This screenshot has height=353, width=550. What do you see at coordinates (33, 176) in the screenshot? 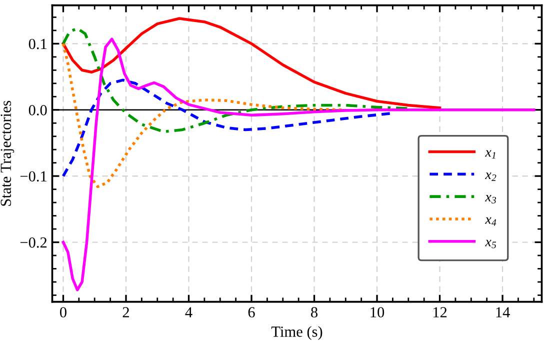
I see `y-tick-label: −0.1` at bounding box center [33, 176].